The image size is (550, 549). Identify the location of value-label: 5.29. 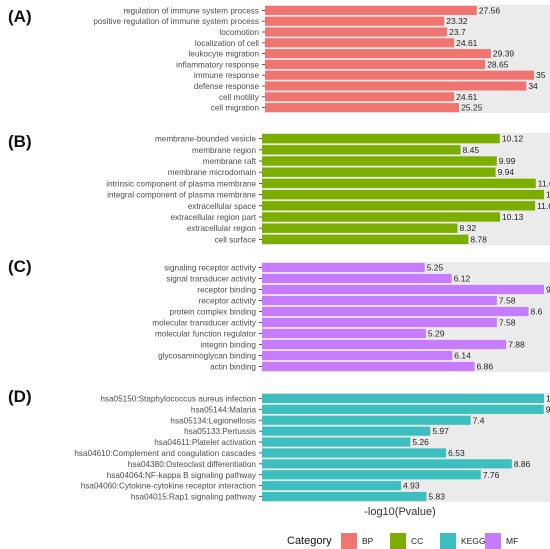
(436, 334).